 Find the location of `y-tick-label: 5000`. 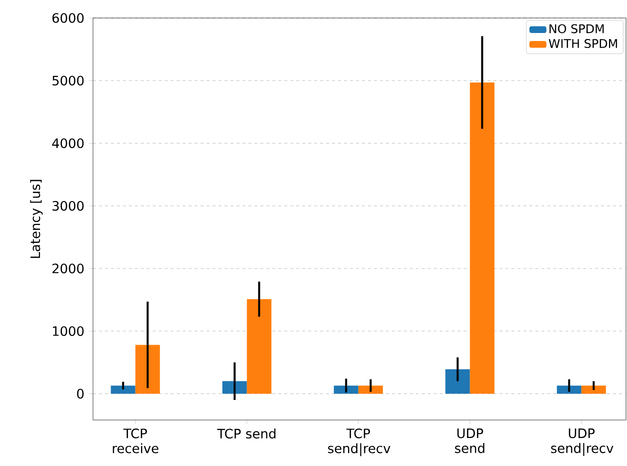

y-tick-label: 5000 is located at coordinates (68, 81).